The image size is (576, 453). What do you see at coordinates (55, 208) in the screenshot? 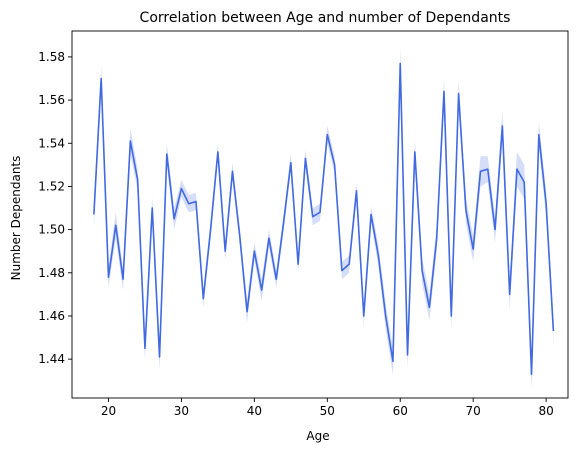
I see `y-axis: 1.44 1.46 1.48 1.50 1.52 1.54 1.56 1.58` at bounding box center [55, 208].